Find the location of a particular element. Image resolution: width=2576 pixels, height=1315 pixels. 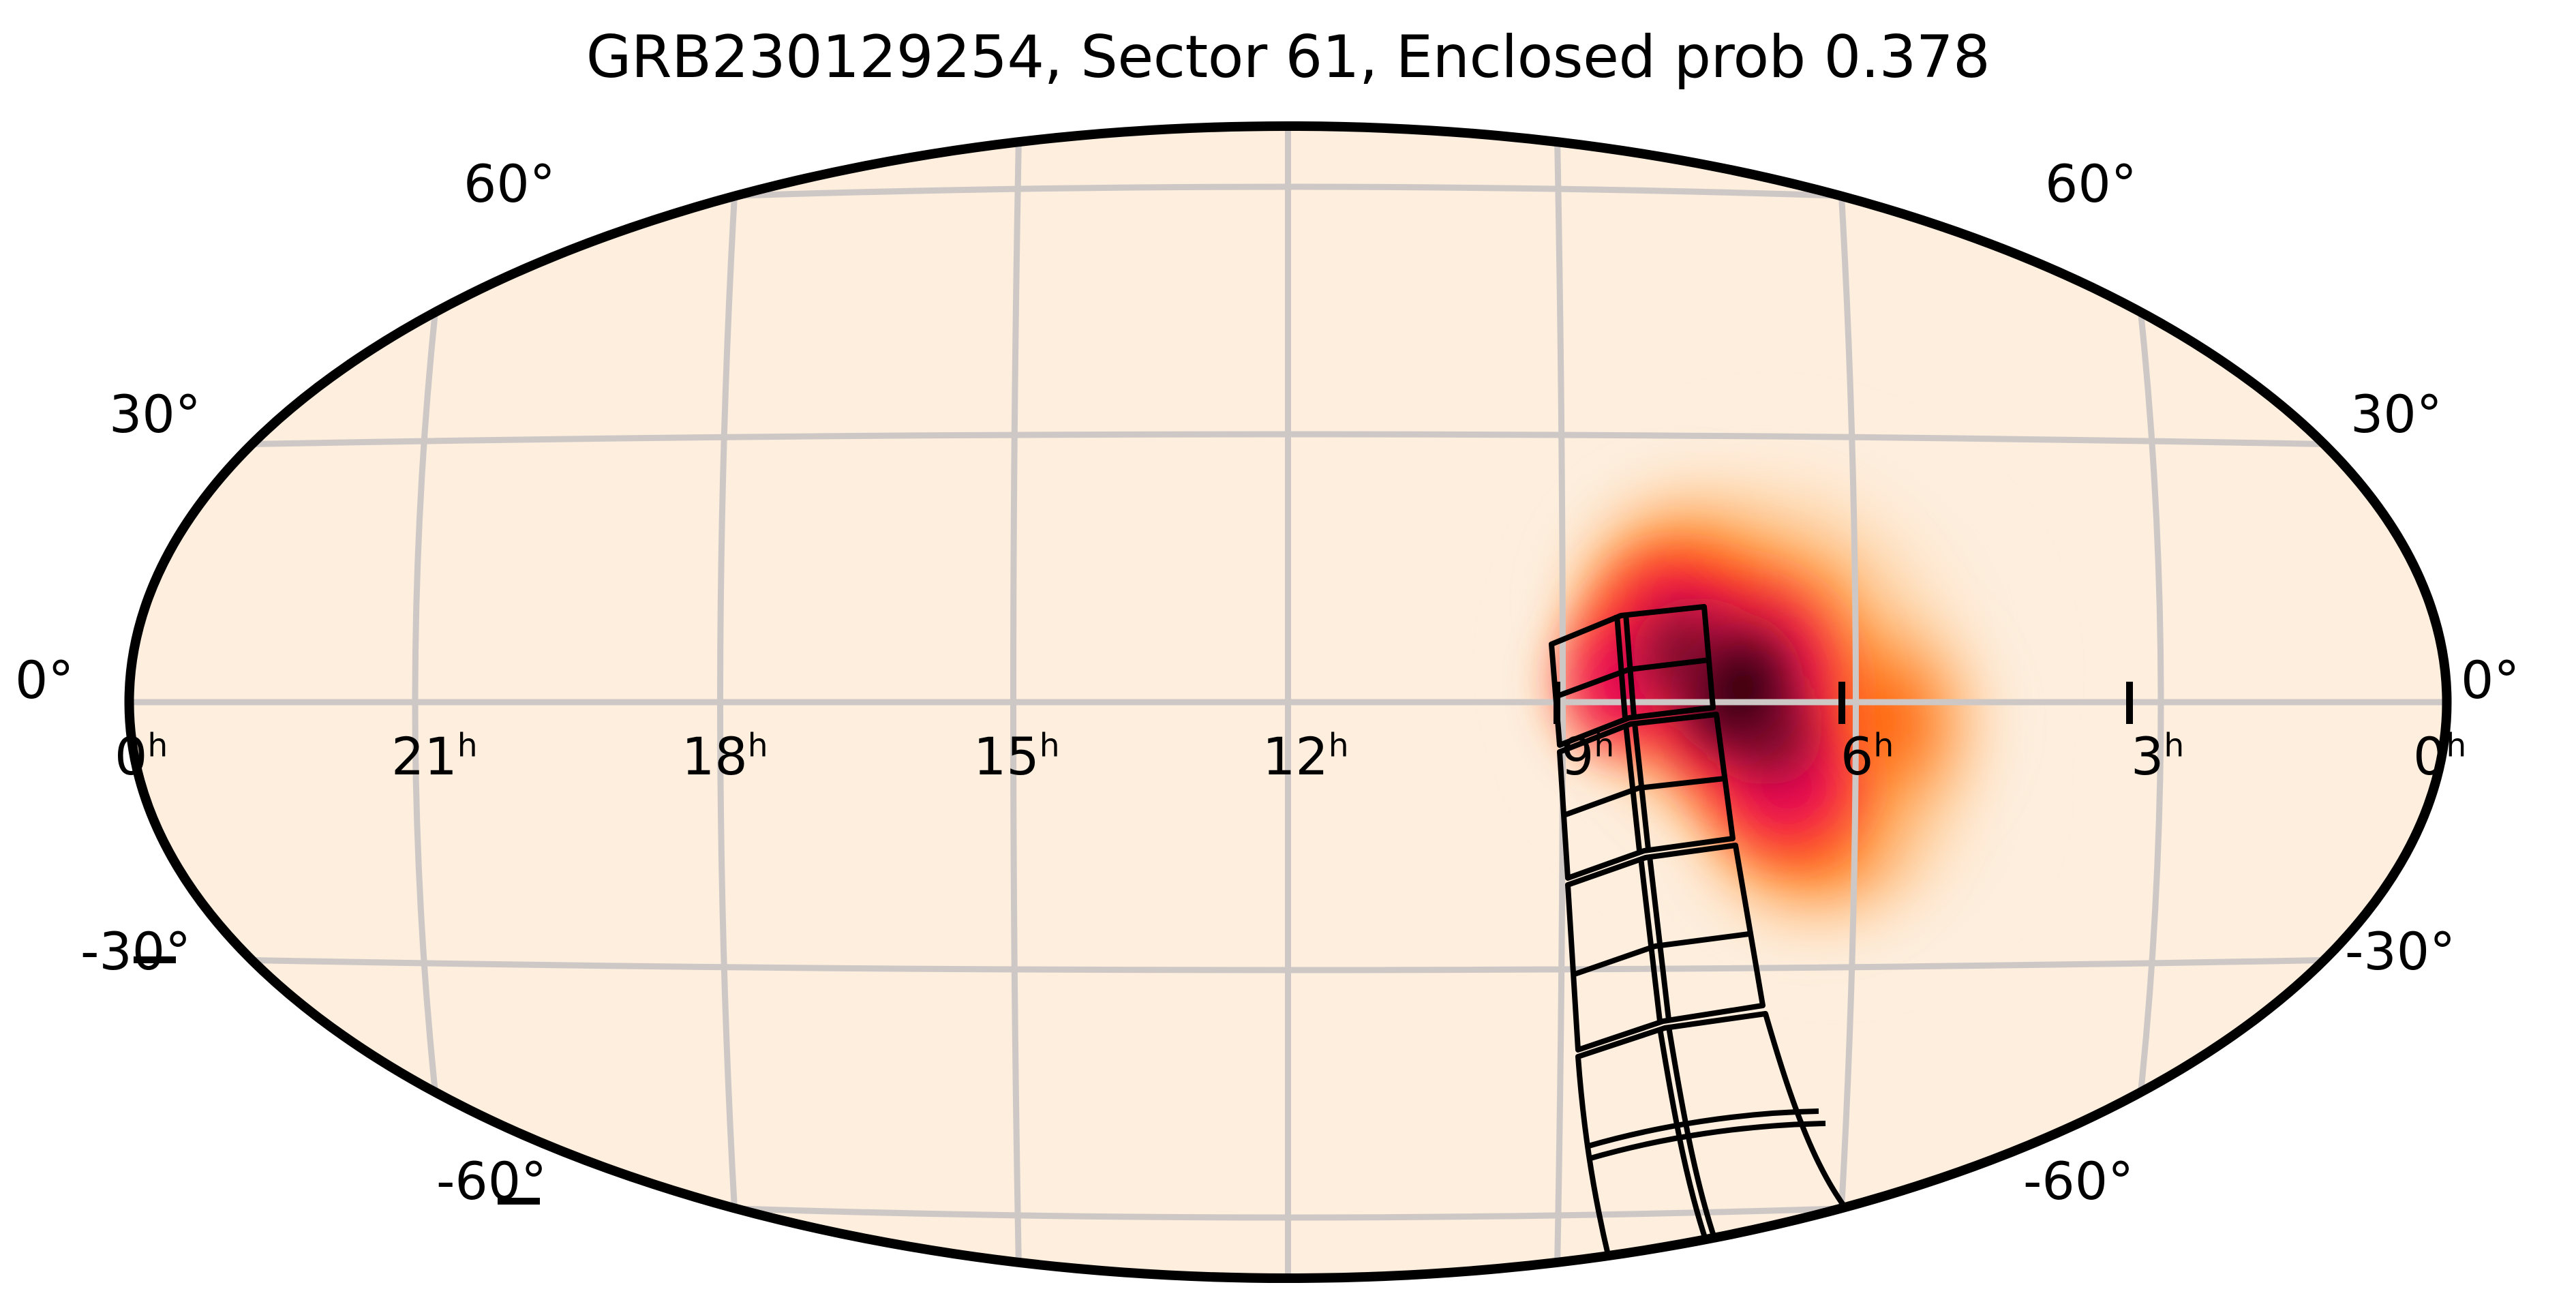

probability-heatmap-core is located at coordinates (1737, 695).